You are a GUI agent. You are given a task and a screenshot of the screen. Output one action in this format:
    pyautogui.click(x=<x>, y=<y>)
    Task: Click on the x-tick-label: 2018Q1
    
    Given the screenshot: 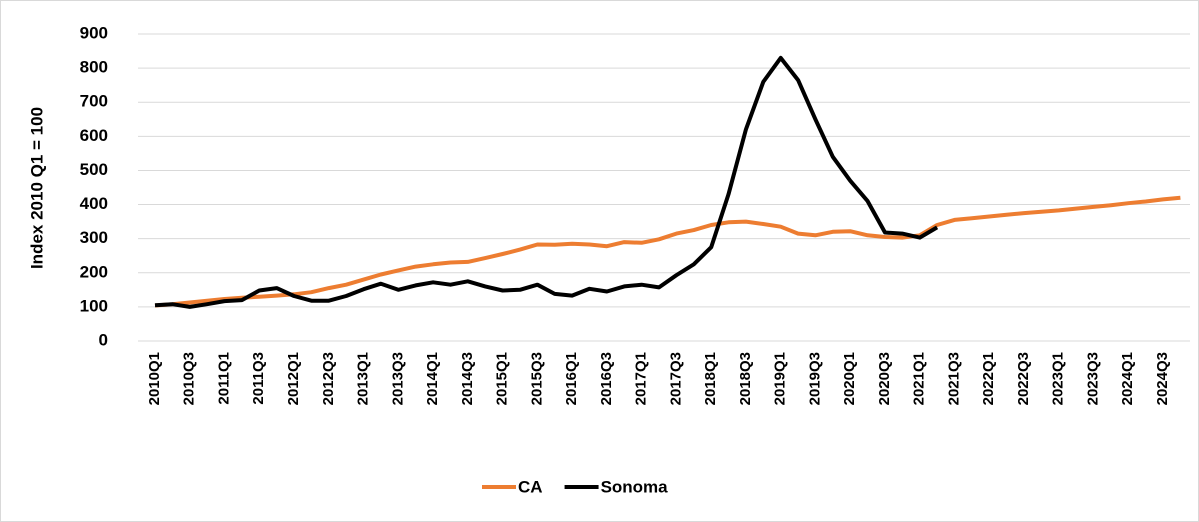 What is the action you would take?
    pyautogui.click(x=710, y=378)
    